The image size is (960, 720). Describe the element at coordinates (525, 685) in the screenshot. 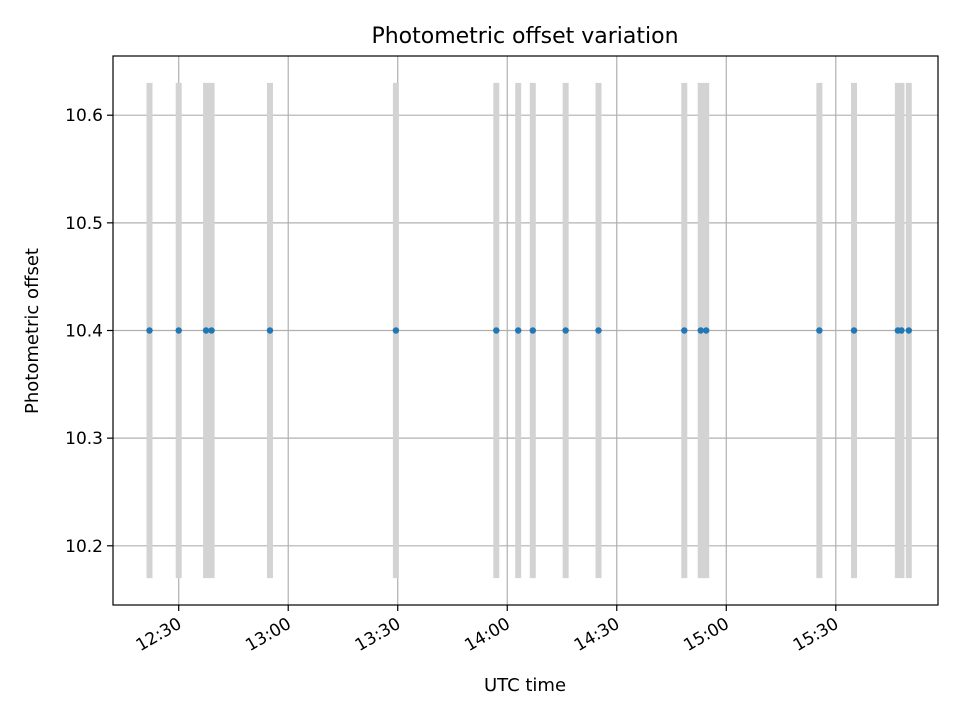

I see `x-axis-label: UTC time` at that location.